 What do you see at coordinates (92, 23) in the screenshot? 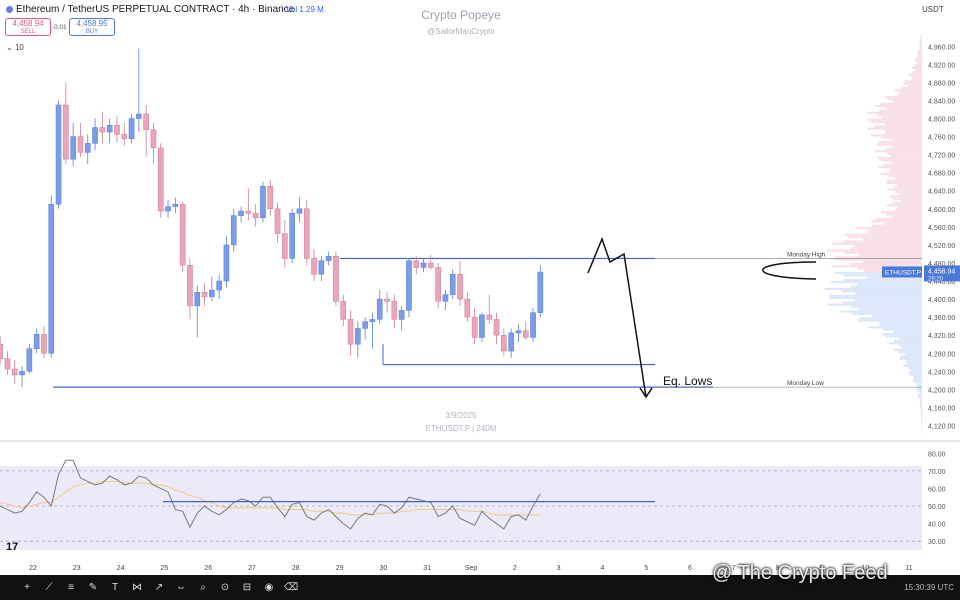
I see `buy-price: 4,458.95` at bounding box center [92, 23].